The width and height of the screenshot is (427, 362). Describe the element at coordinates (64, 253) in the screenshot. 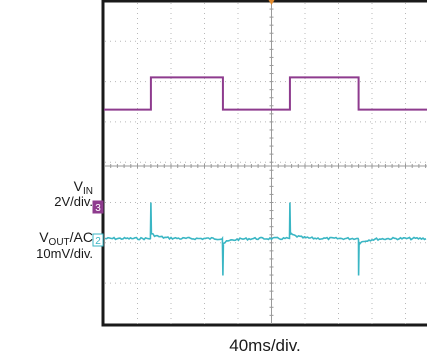

I see `vout-scale-label: 10mV/div.` at that location.